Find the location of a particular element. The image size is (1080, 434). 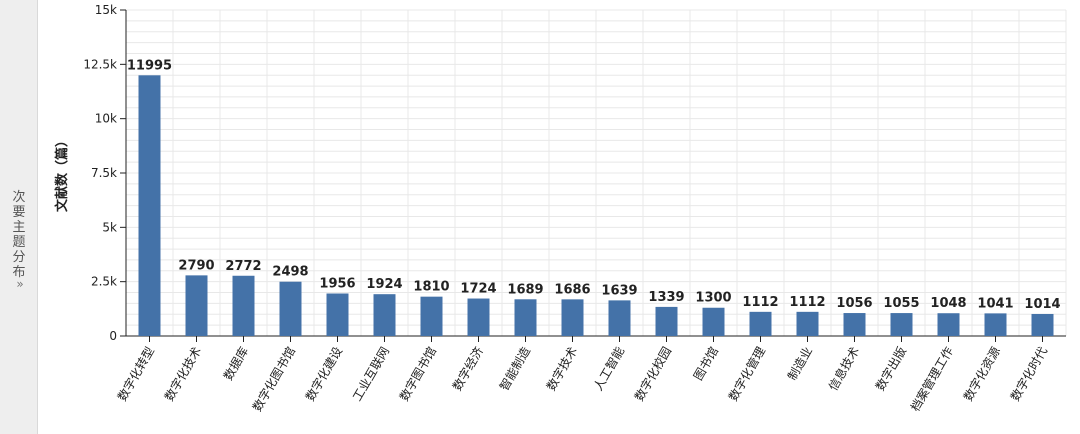

x-tick-label: 数字技术 is located at coordinates (561, 368).